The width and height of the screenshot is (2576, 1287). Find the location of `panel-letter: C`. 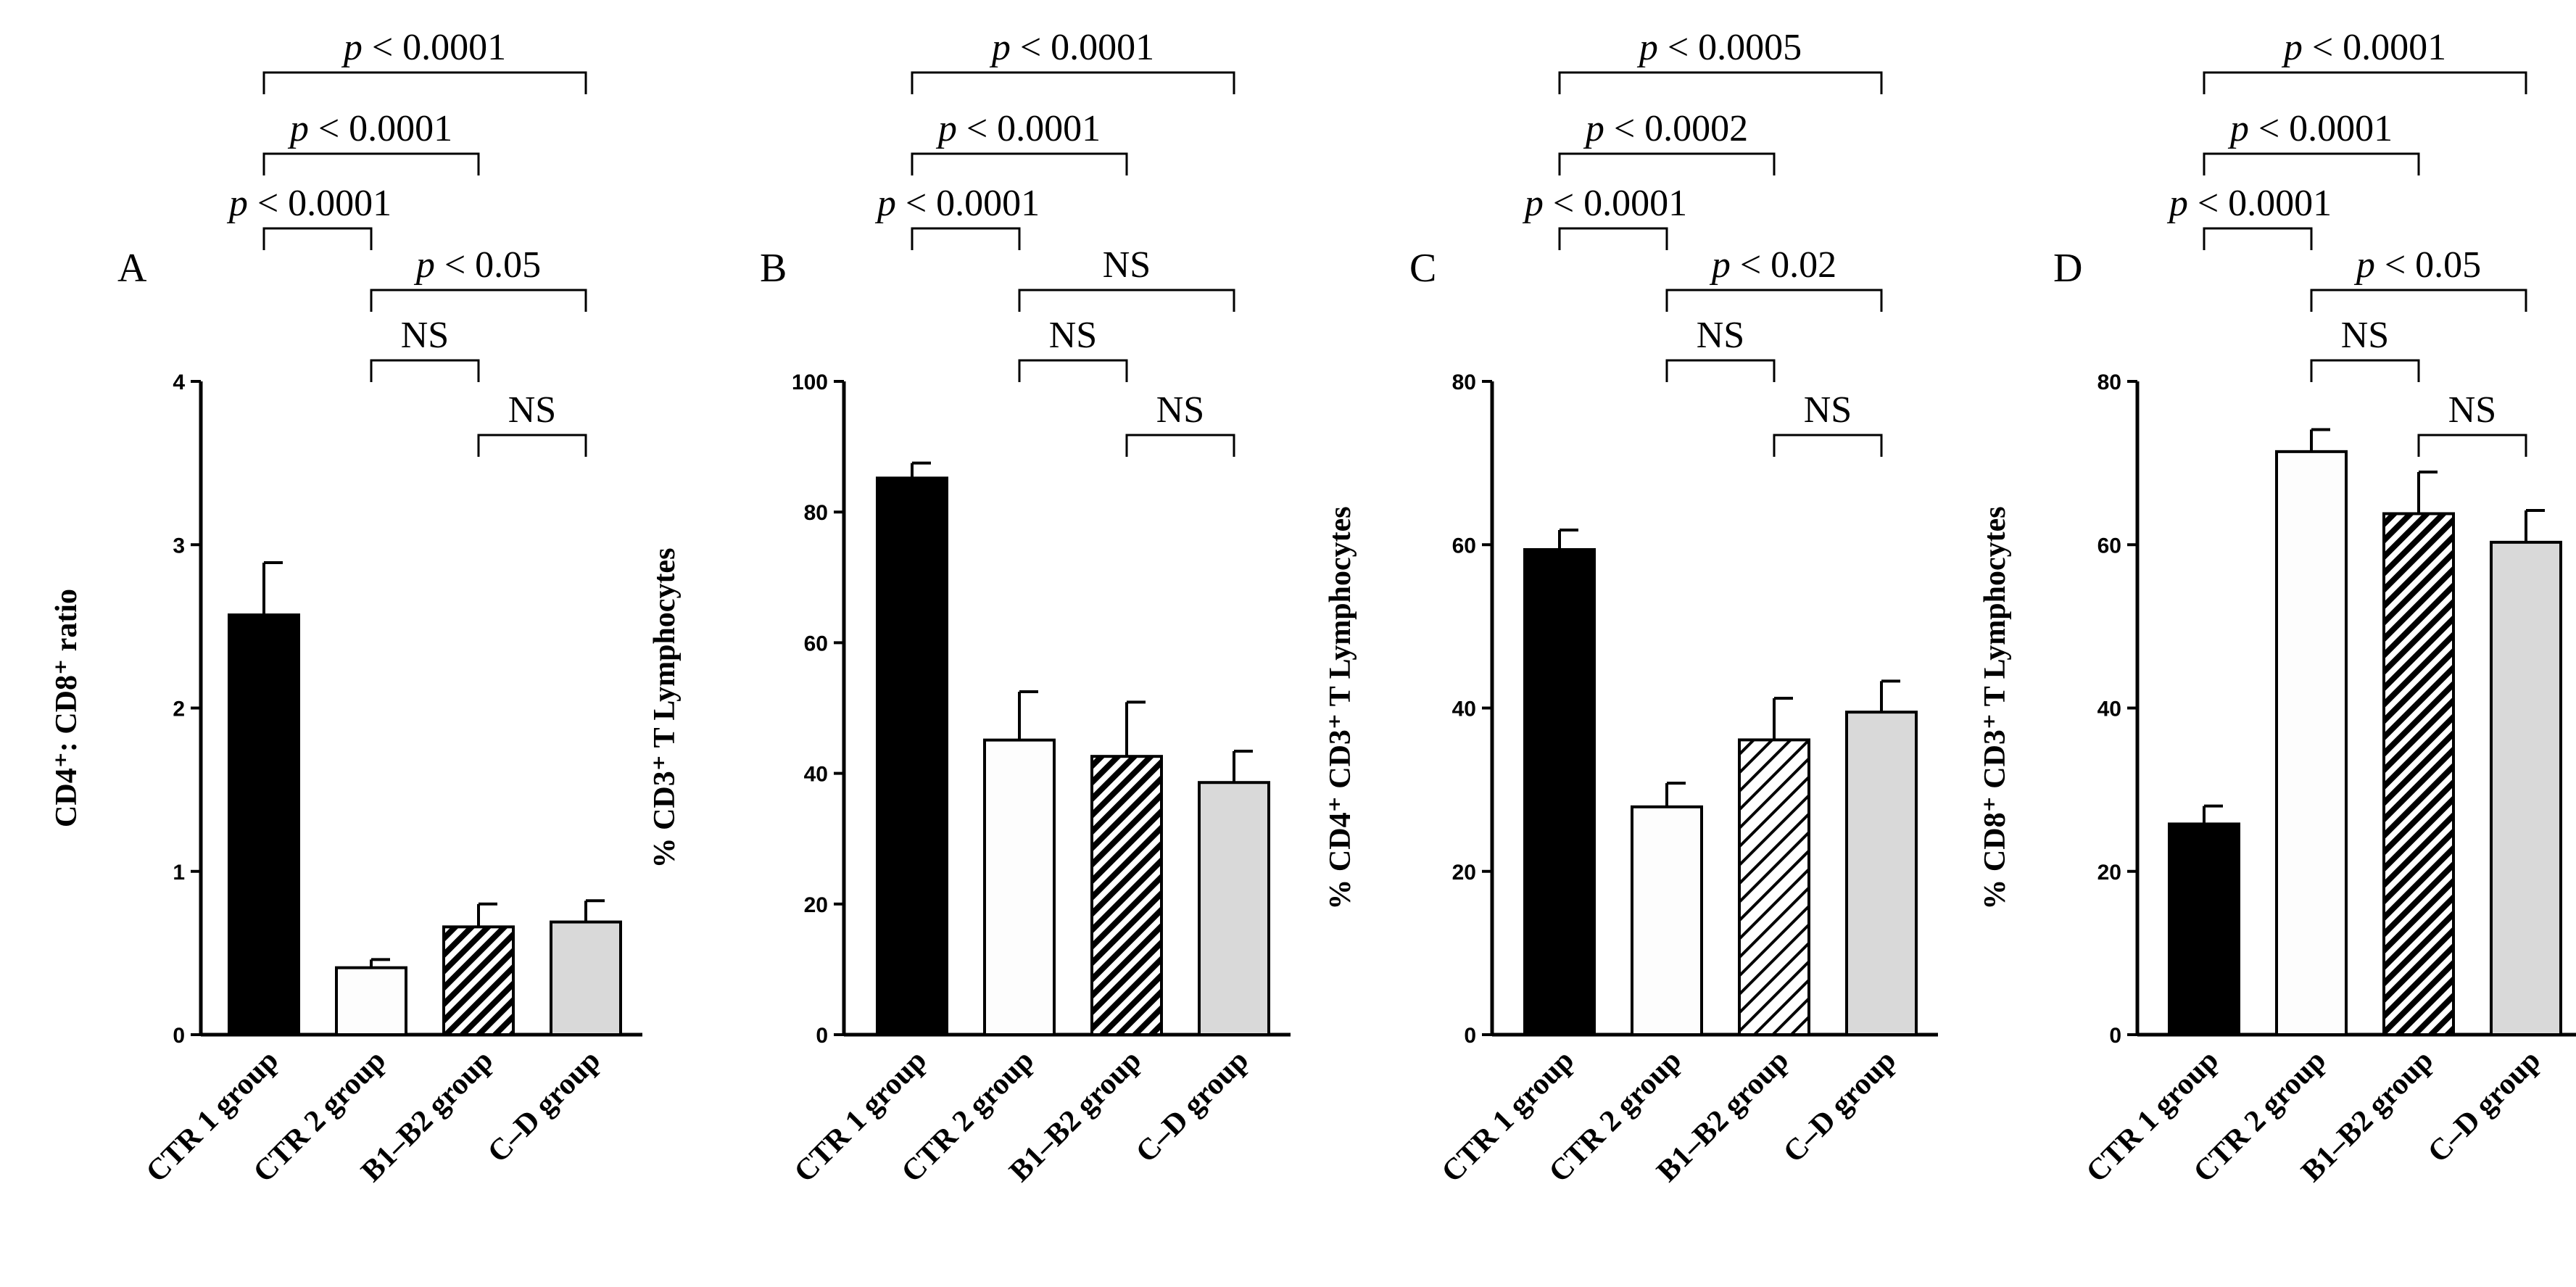

panel-letter: C is located at coordinates (1422, 268).